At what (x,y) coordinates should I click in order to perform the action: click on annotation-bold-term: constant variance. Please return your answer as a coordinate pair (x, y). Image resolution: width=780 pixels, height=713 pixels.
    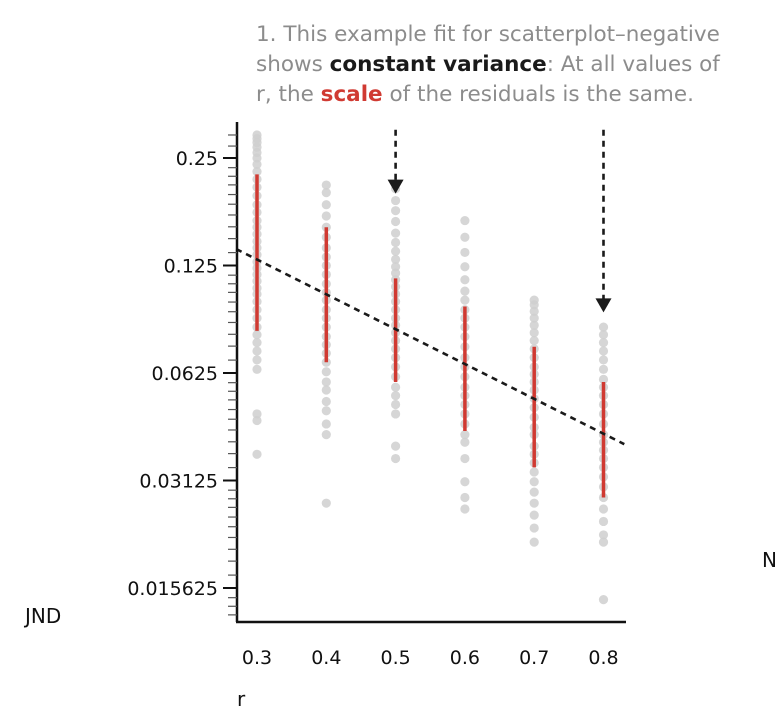
    Looking at the image, I should click on (438, 64).